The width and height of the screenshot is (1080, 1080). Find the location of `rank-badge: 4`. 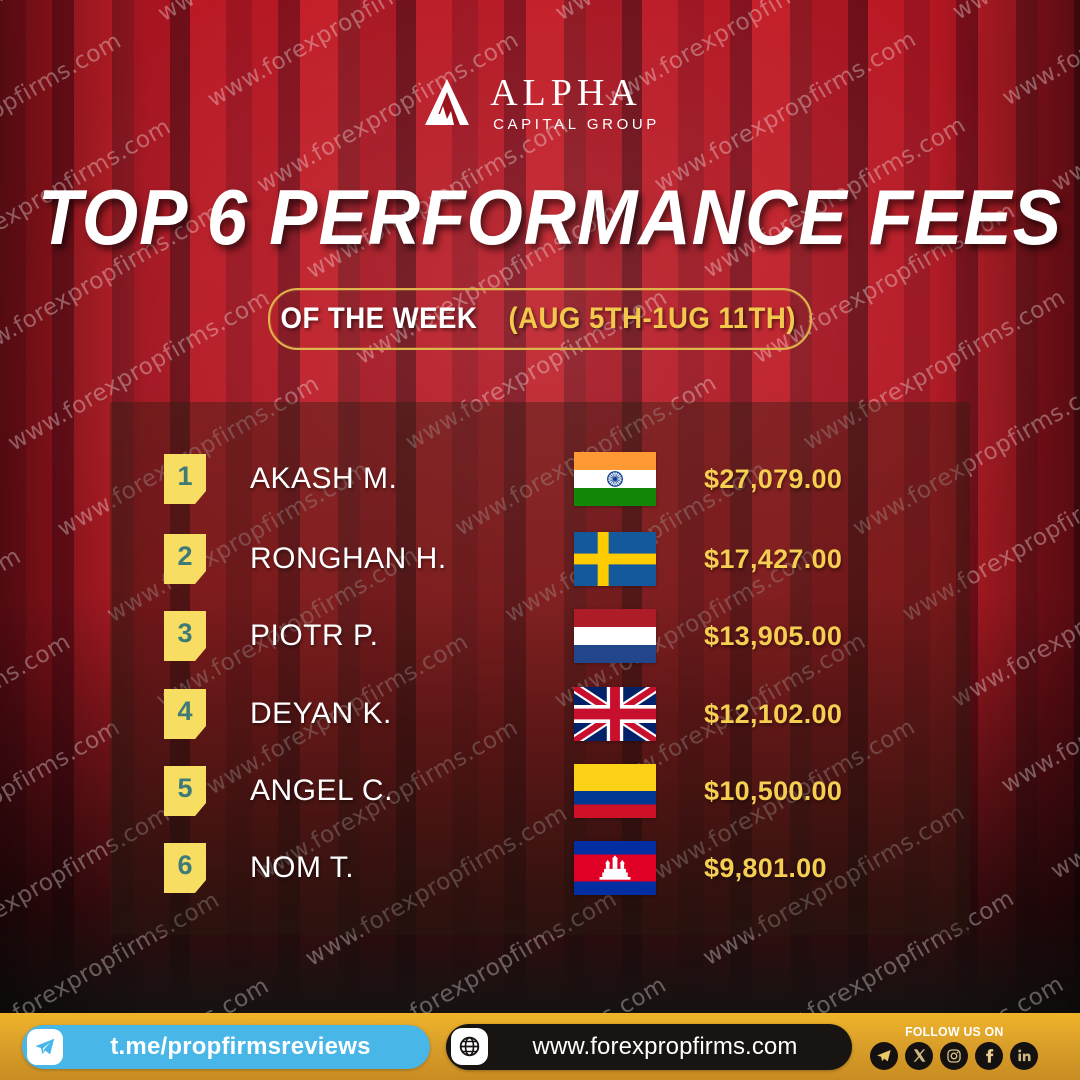

rank-badge: 4 is located at coordinates (185, 714).